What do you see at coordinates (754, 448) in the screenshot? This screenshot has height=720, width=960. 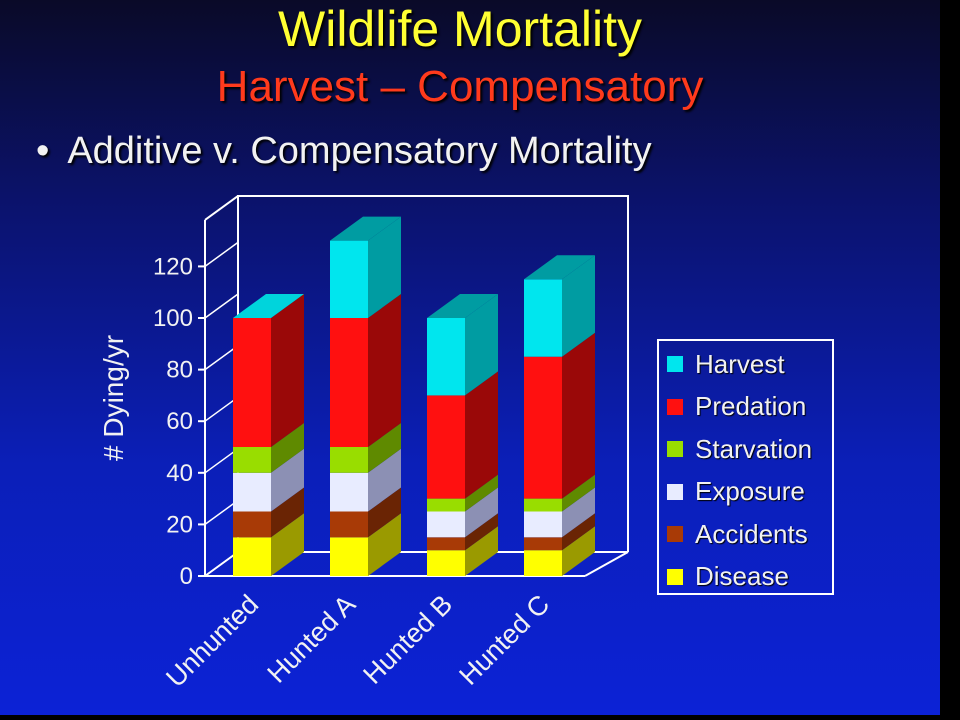 I see `legend-label: Starvation` at bounding box center [754, 448].